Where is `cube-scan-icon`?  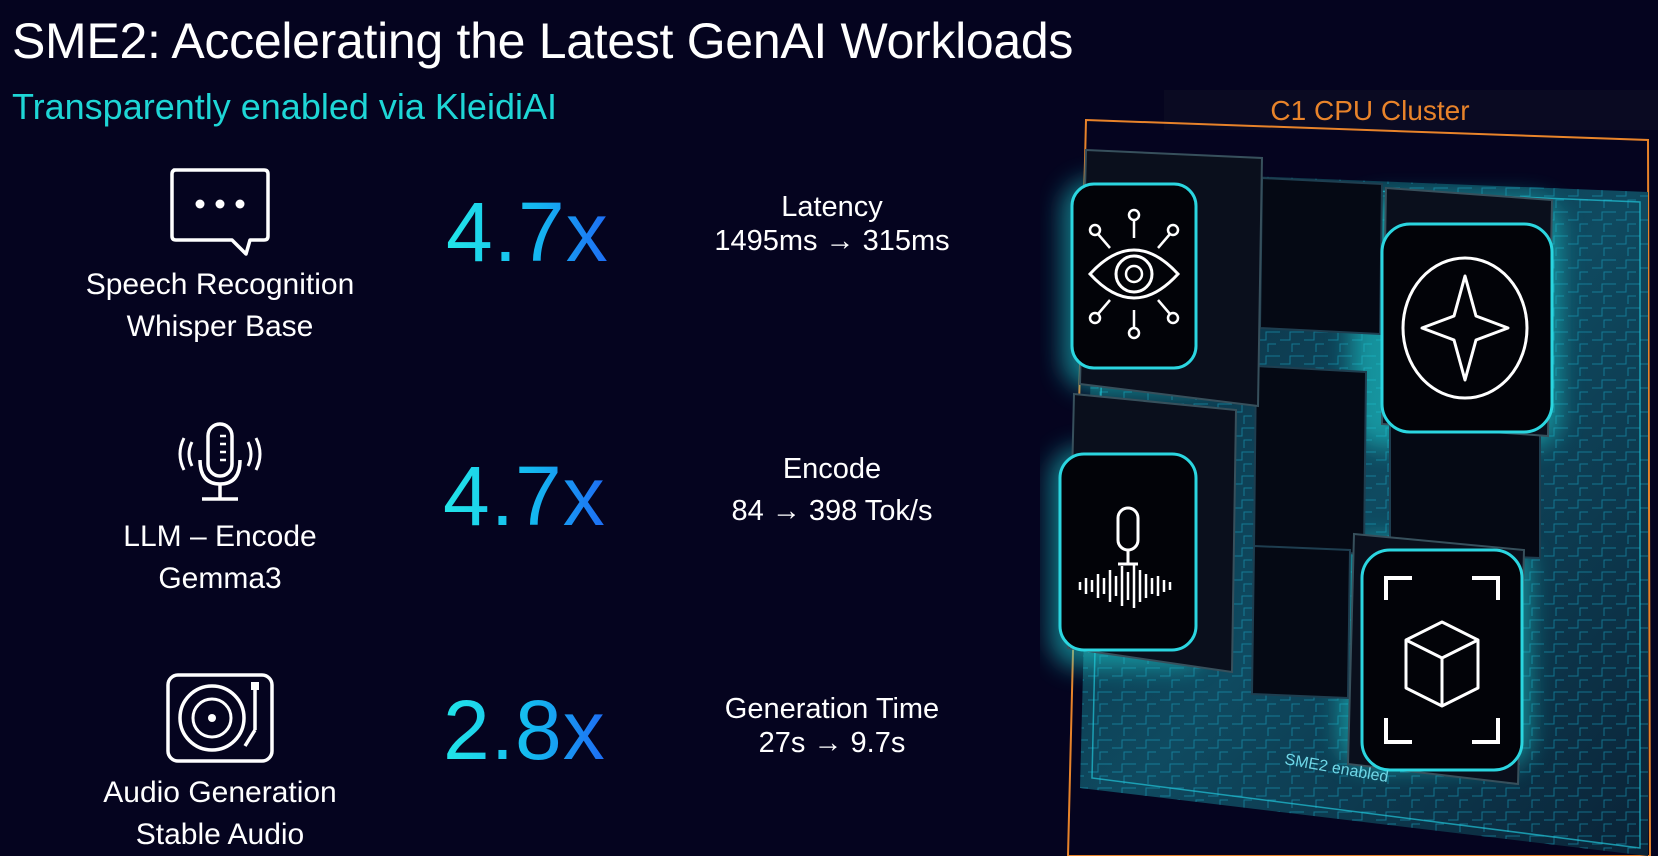 cube-scan-icon is located at coordinates (1442, 660).